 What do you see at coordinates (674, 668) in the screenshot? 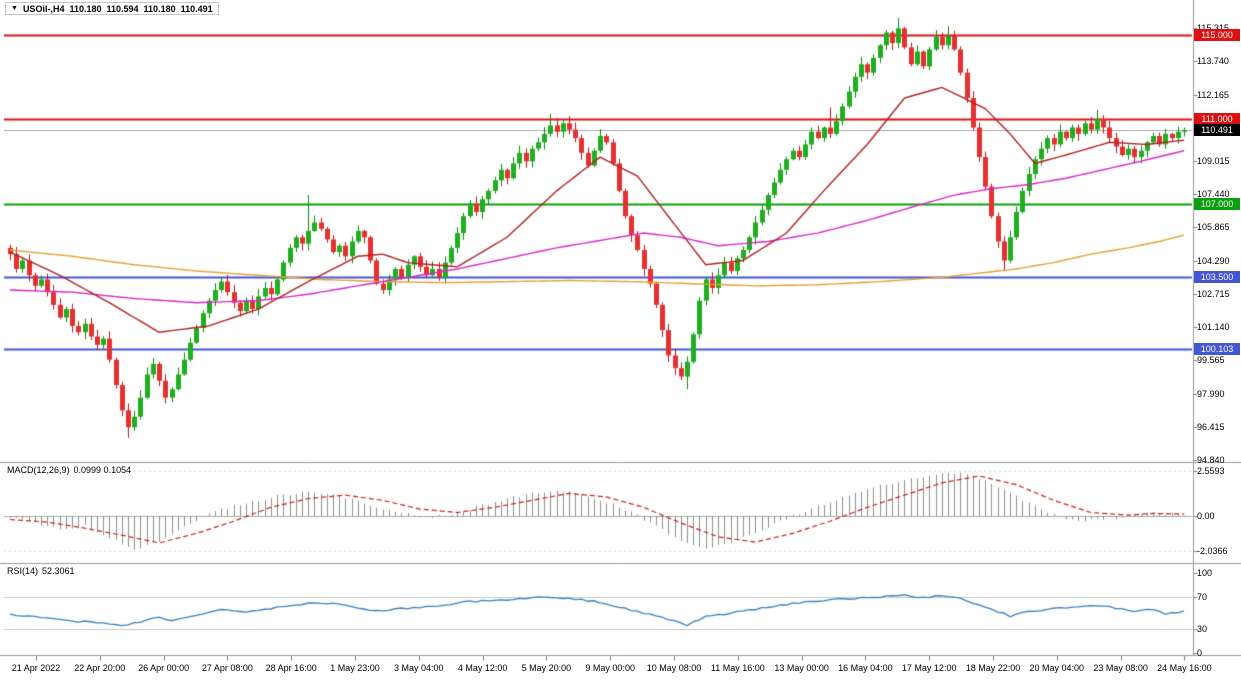
I see `time-axis-label: 10 May 08:00` at bounding box center [674, 668].